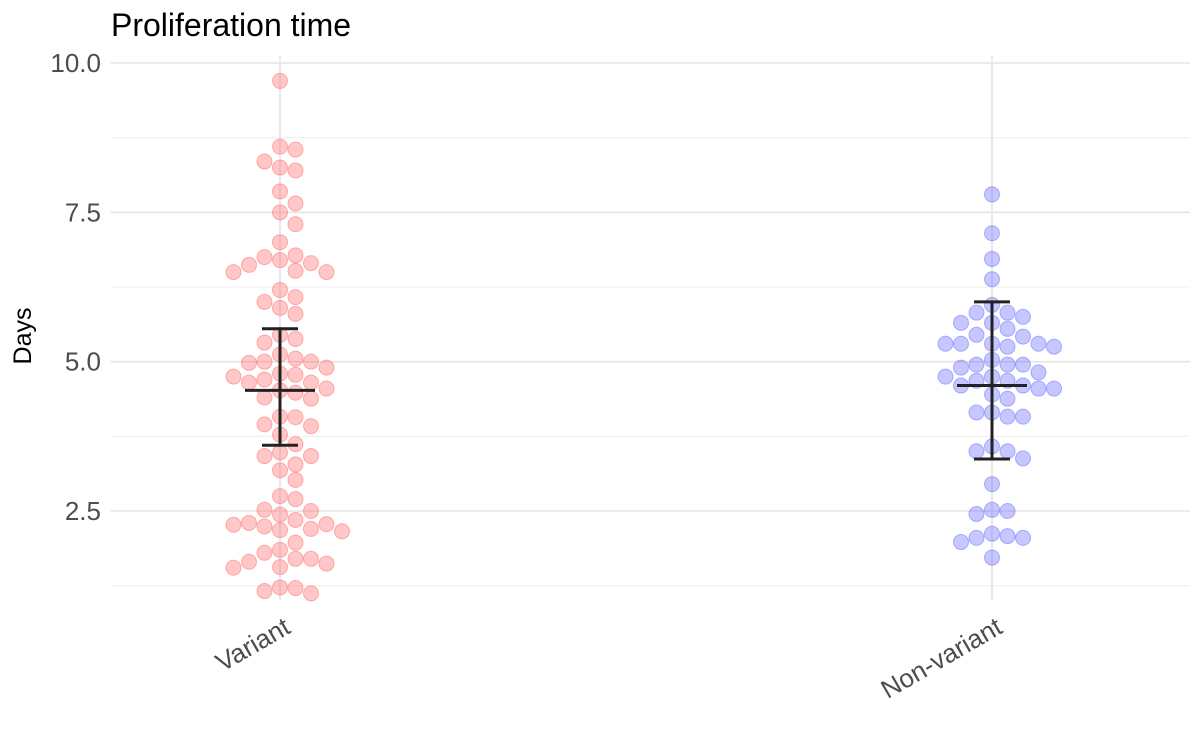 This screenshot has width=1200, height=750. What do you see at coordinates (252, 644) in the screenshot?
I see `x-tick-label: Variant` at bounding box center [252, 644].